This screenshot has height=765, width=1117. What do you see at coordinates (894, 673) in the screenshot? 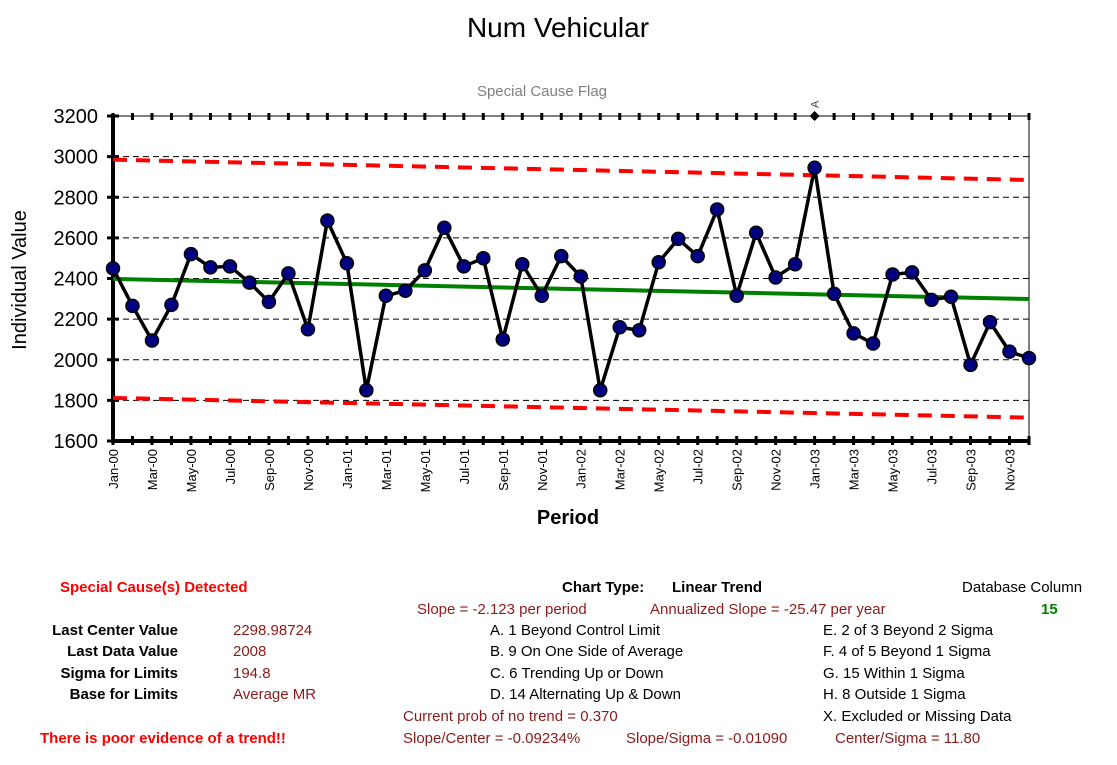
I see `rule-g: G. 15 Within 1 Sigma` at bounding box center [894, 673].